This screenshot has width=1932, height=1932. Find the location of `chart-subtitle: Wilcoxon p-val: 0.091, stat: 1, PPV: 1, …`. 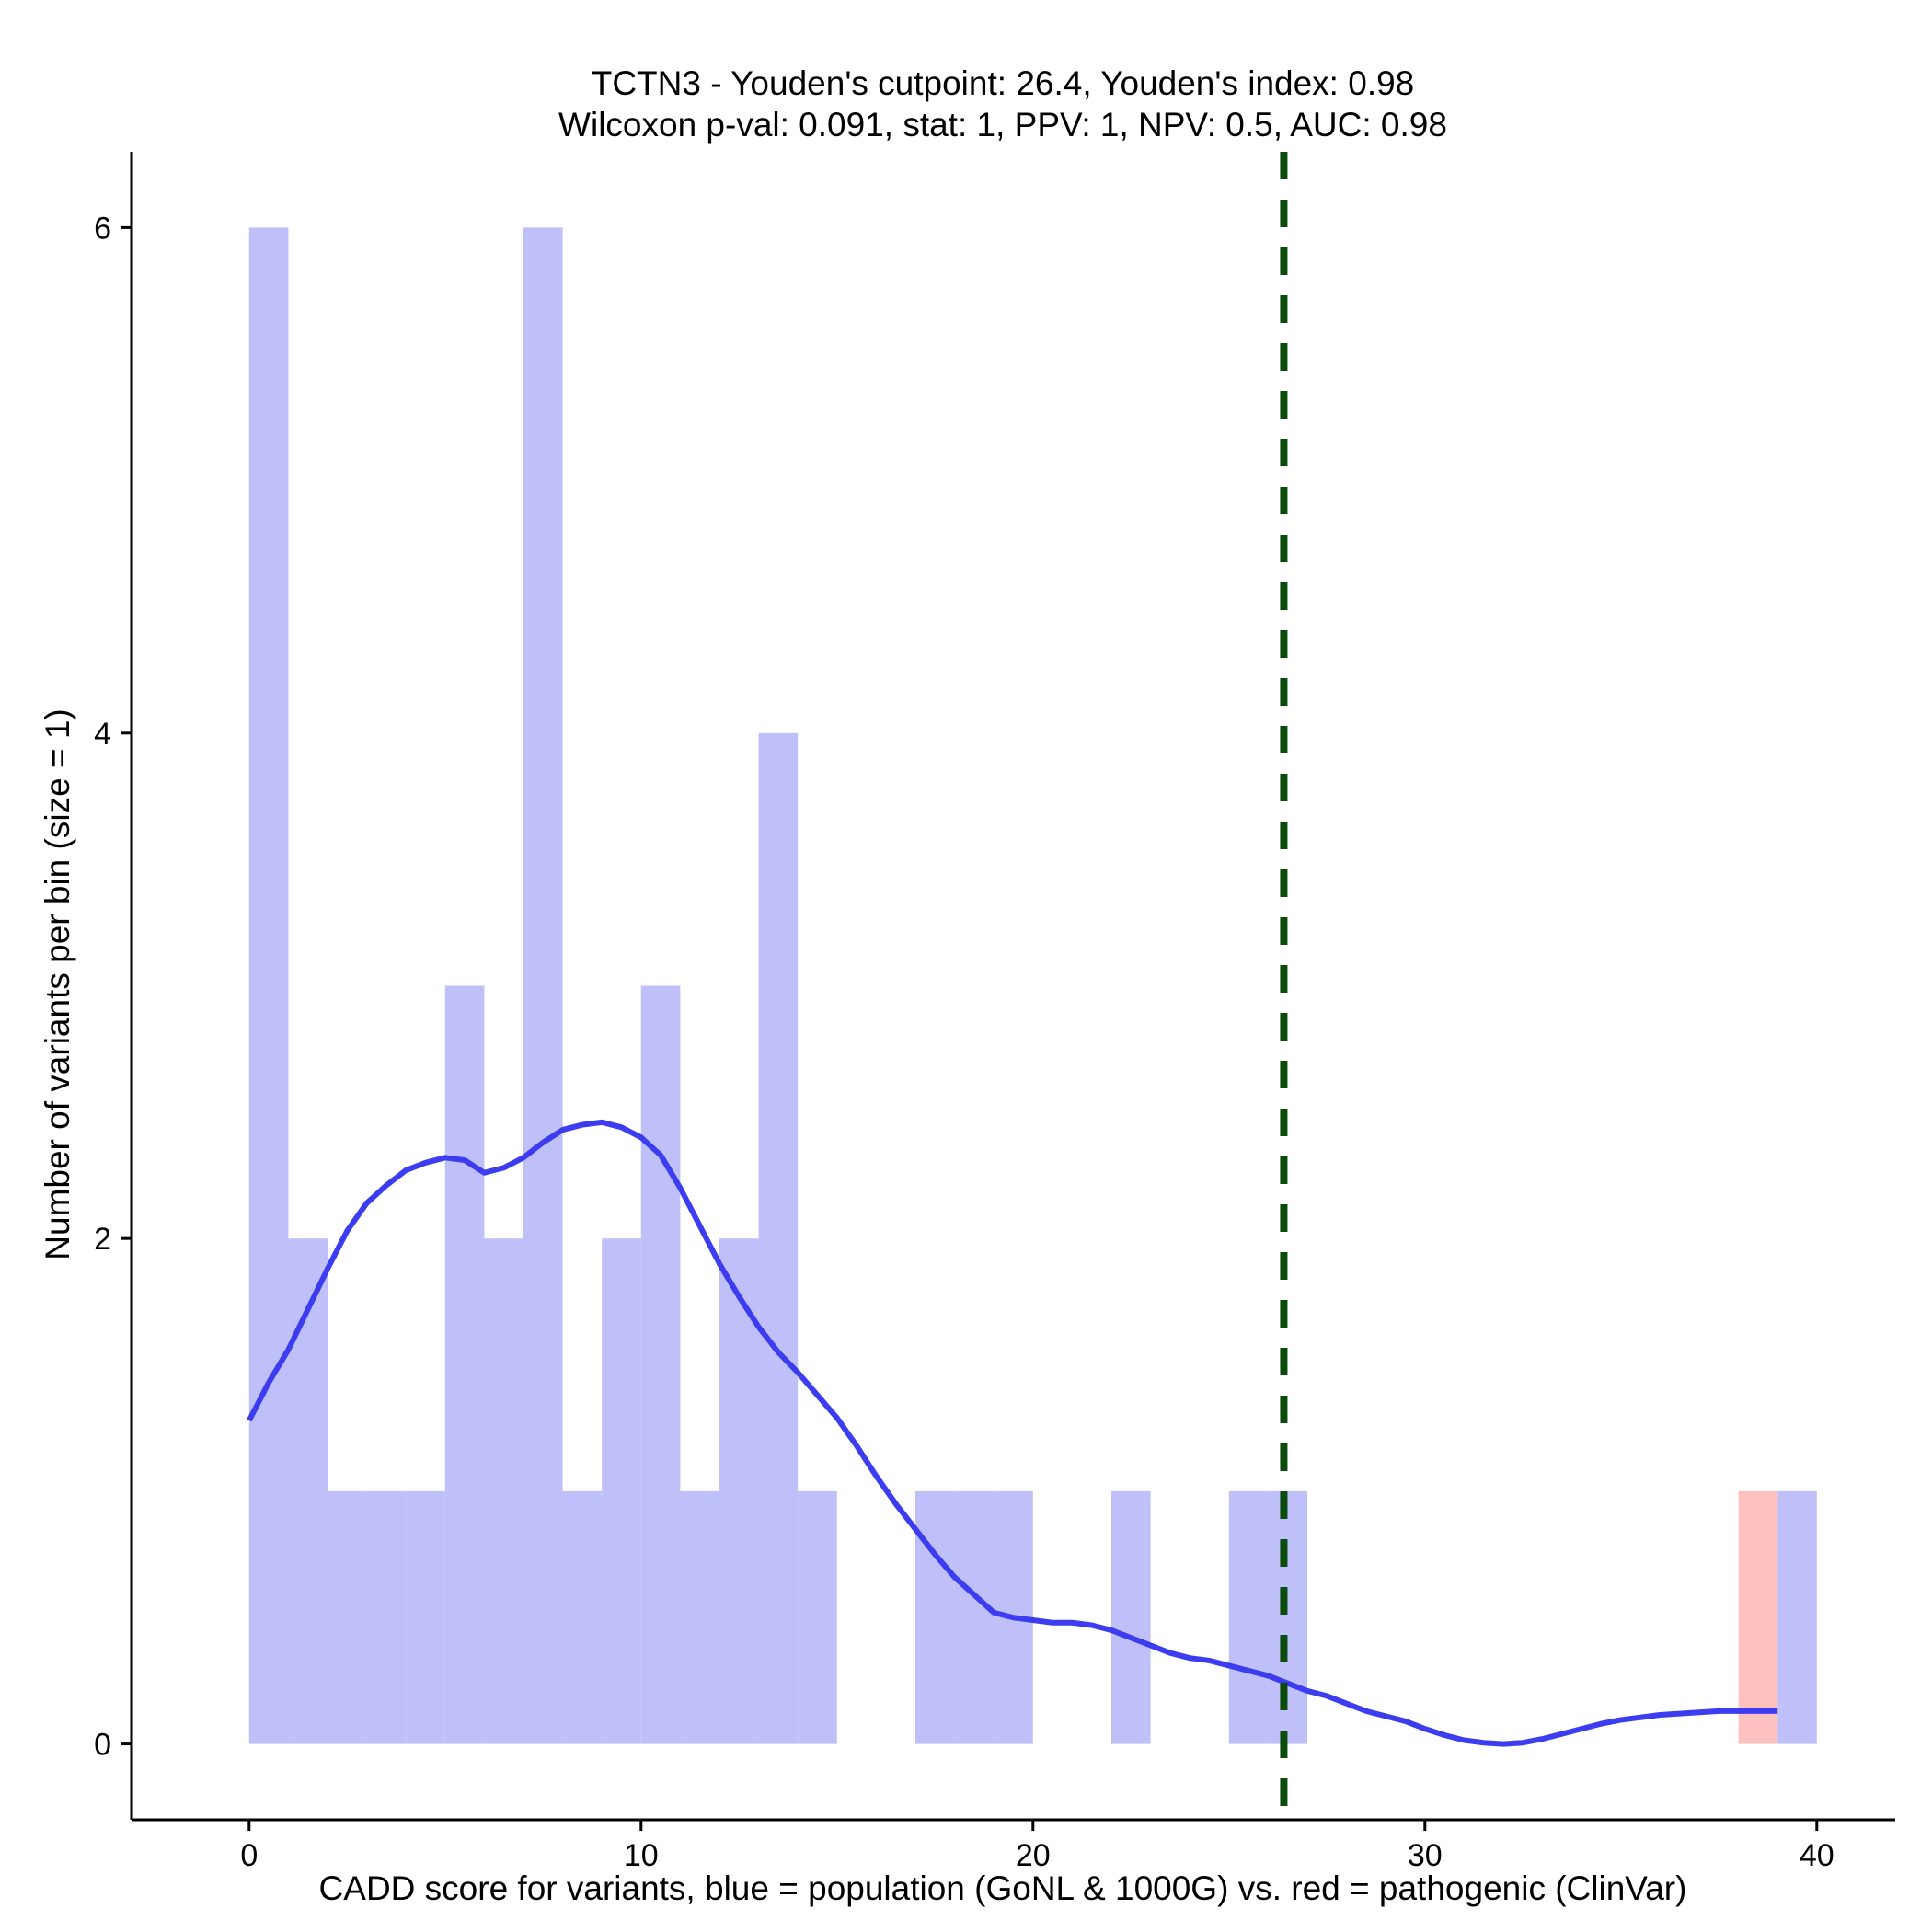

chart-subtitle: Wilcoxon p-val: 0.091, stat: 1, PPV: 1, … is located at coordinates (1002, 125).